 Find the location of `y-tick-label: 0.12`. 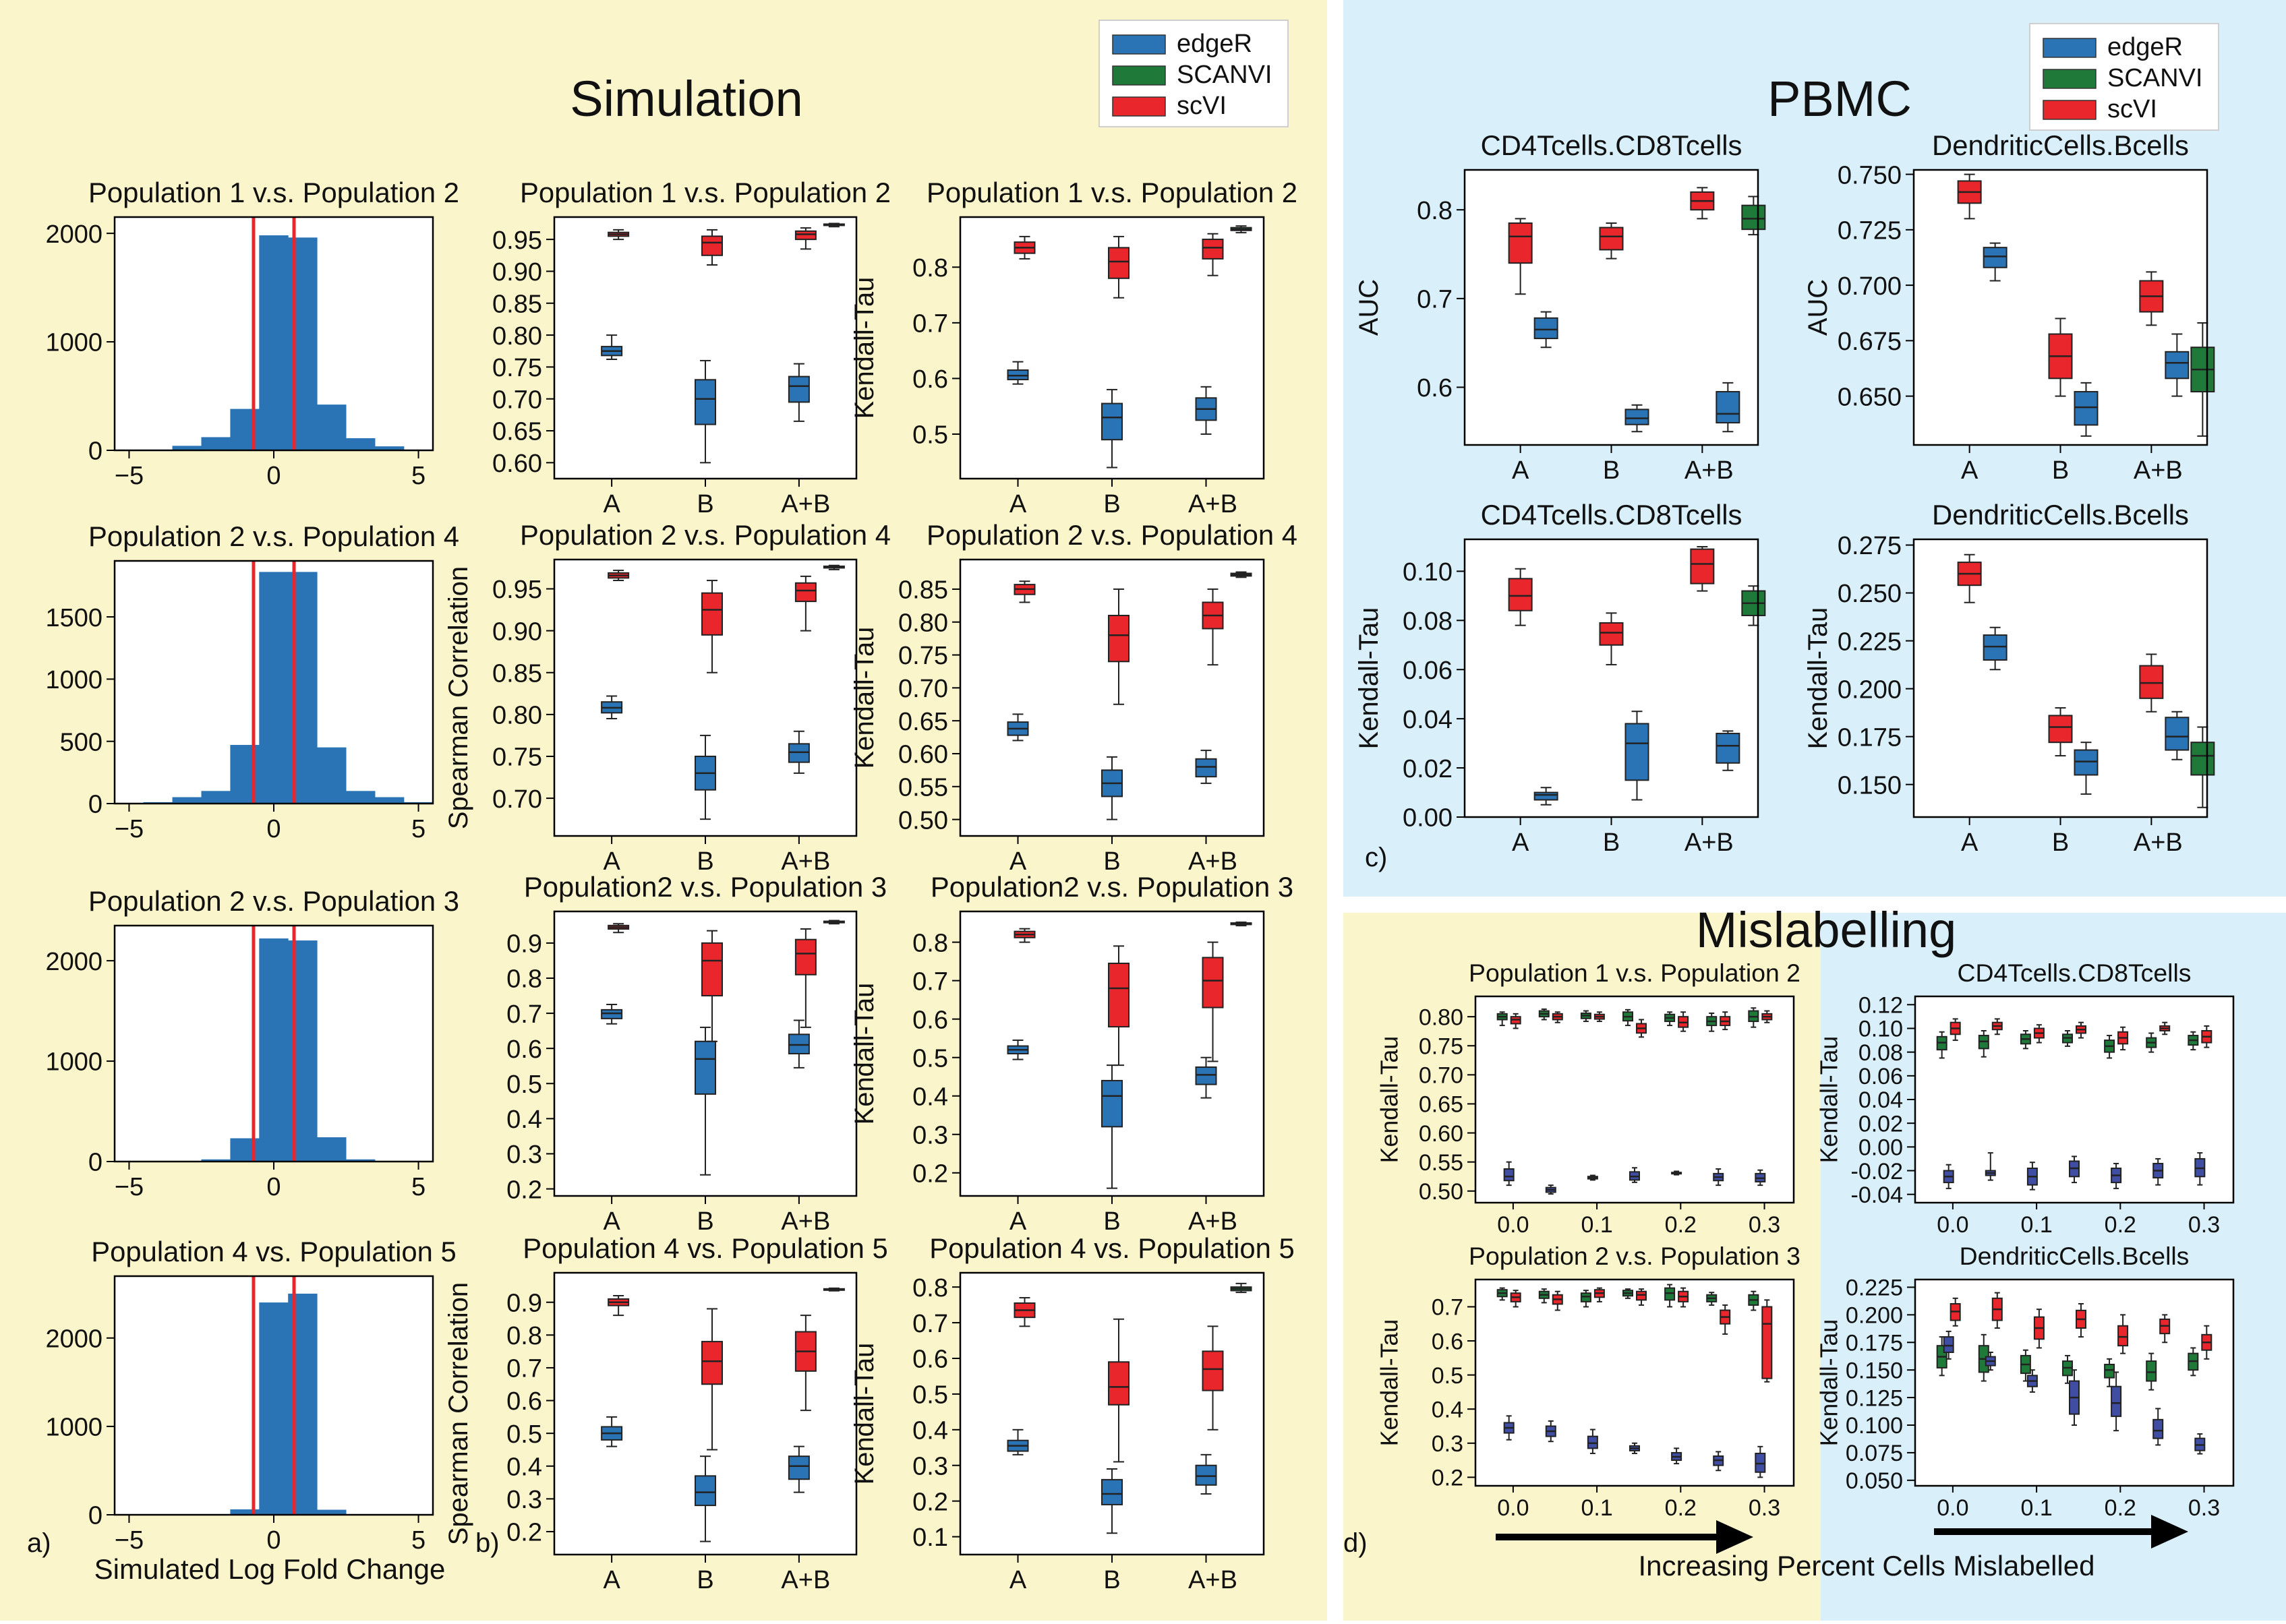

y-tick-label: 0.12 is located at coordinates (1881, 1006).